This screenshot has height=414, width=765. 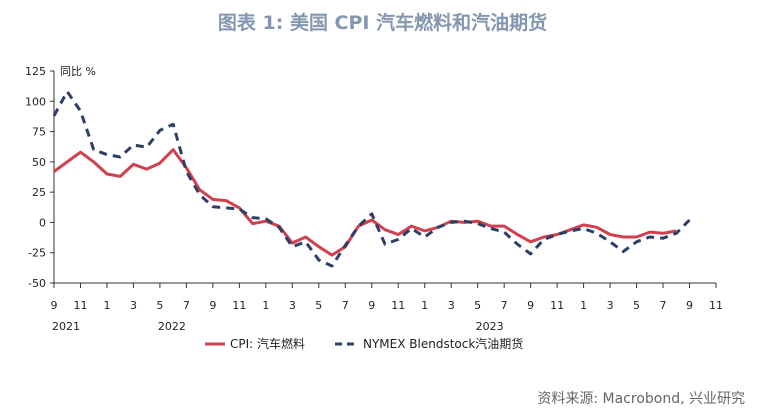 What do you see at coordinates (39, 192) in the screenshot?
I see `y-tick-label: 25` at bounding box center [39, 192].